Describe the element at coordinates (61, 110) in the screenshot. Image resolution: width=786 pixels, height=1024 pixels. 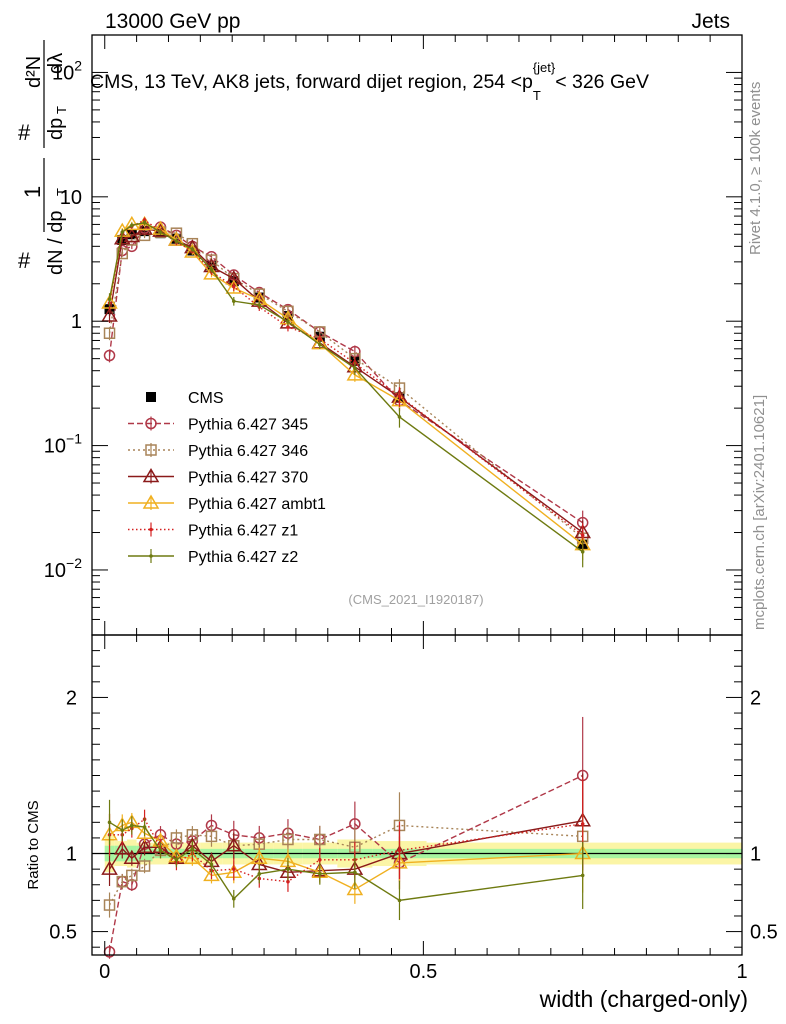
I see `svg-text: T` at that location.